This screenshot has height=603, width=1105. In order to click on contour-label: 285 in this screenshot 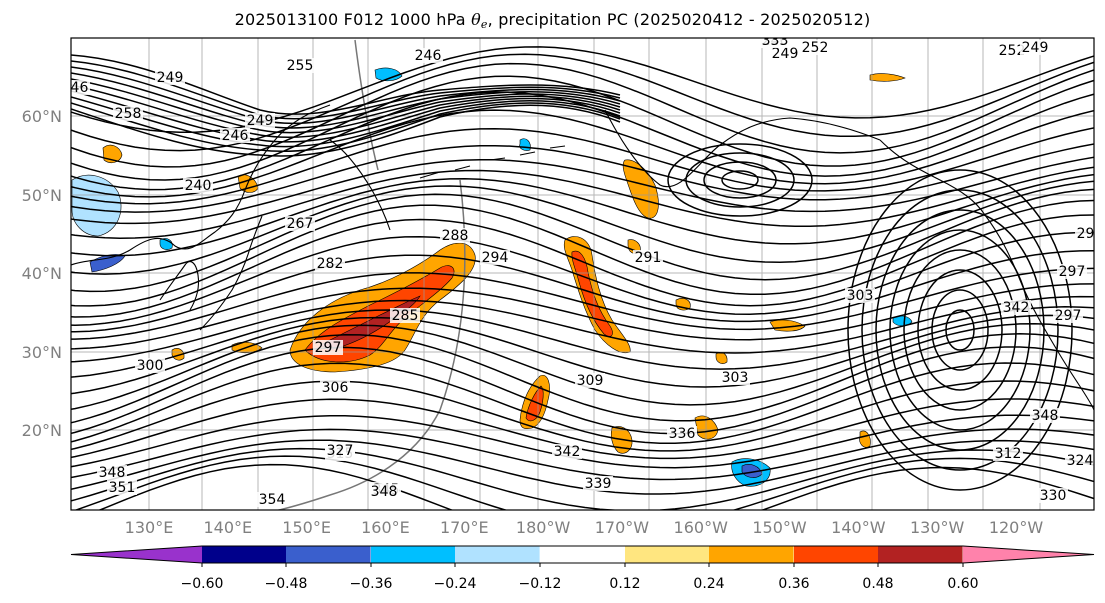, I will do `click(405, 316)`.